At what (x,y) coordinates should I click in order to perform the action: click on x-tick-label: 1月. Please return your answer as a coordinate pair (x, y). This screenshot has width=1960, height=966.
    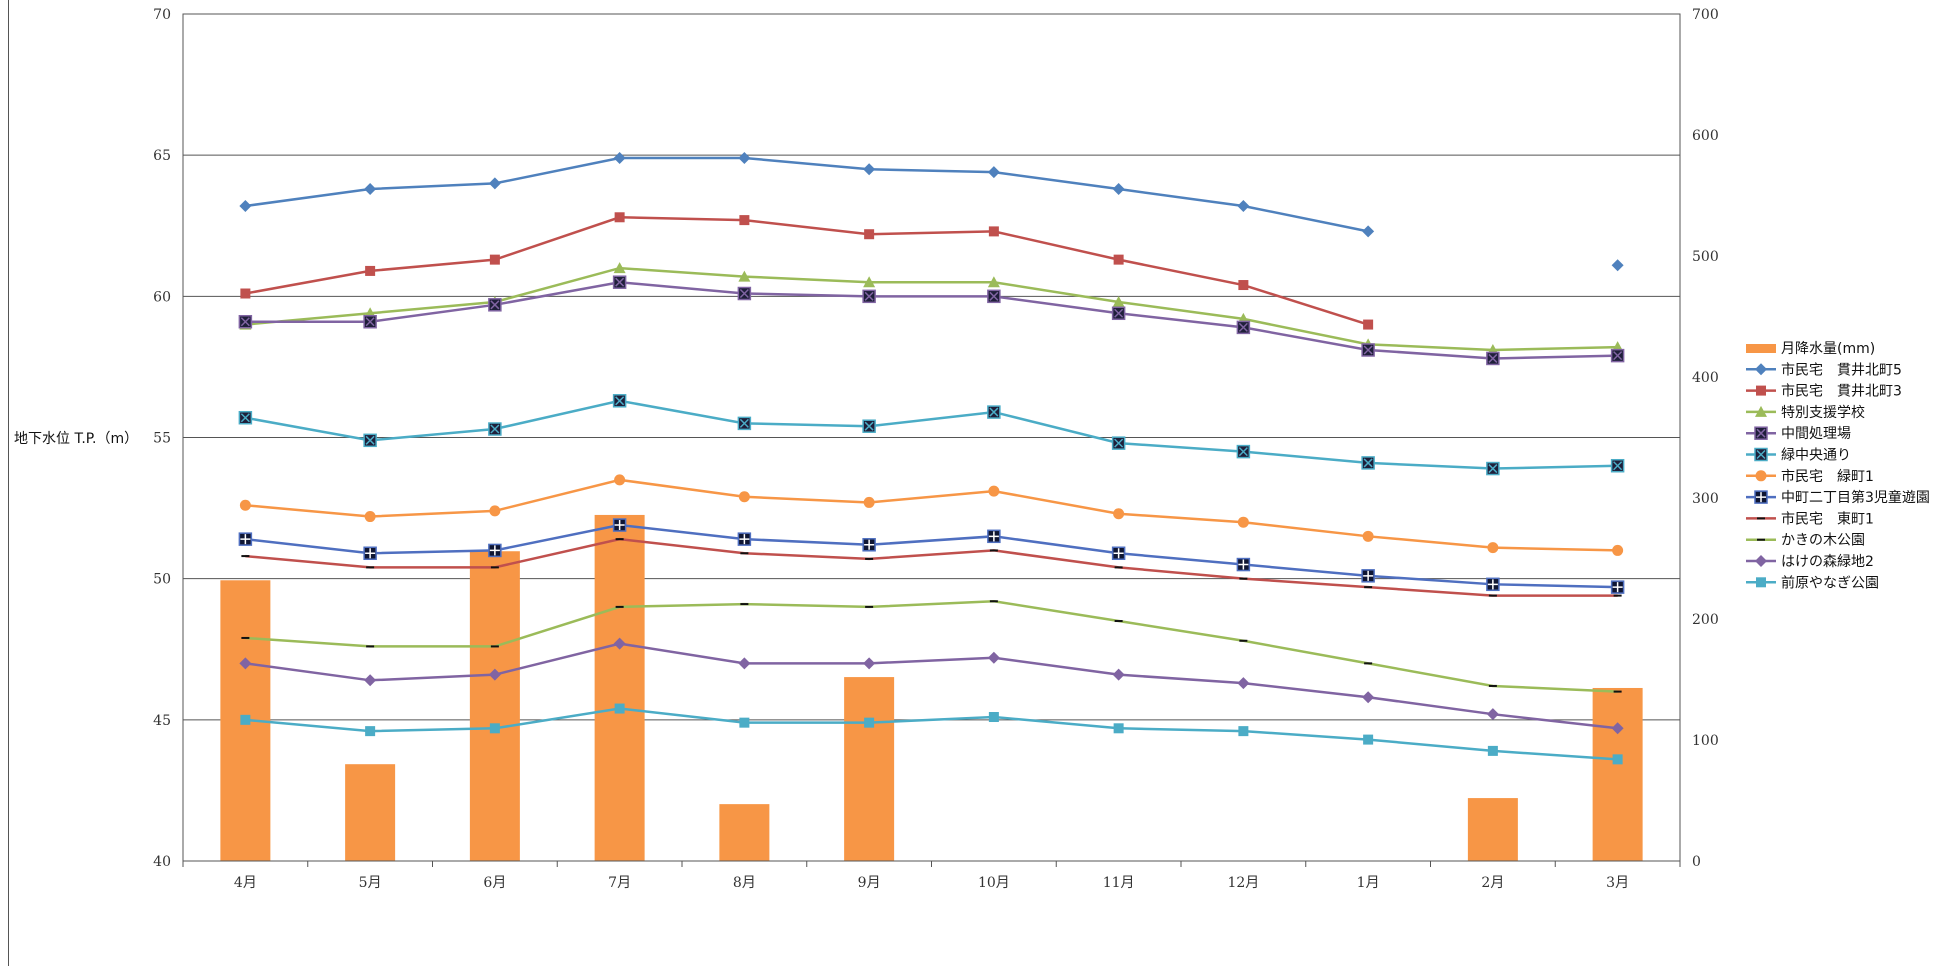
    Looking at the image, I should click on (1368, 883).